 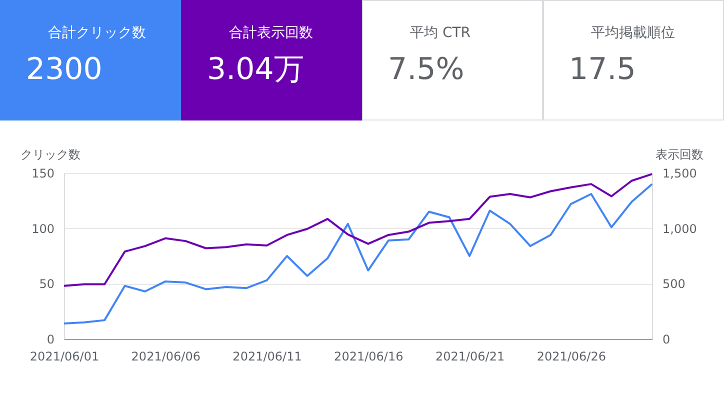 What do you see at coordinates (679, 173) in the screenshot?
I see `y2-tick-label: 1,500` at bounding box center [679, 173].